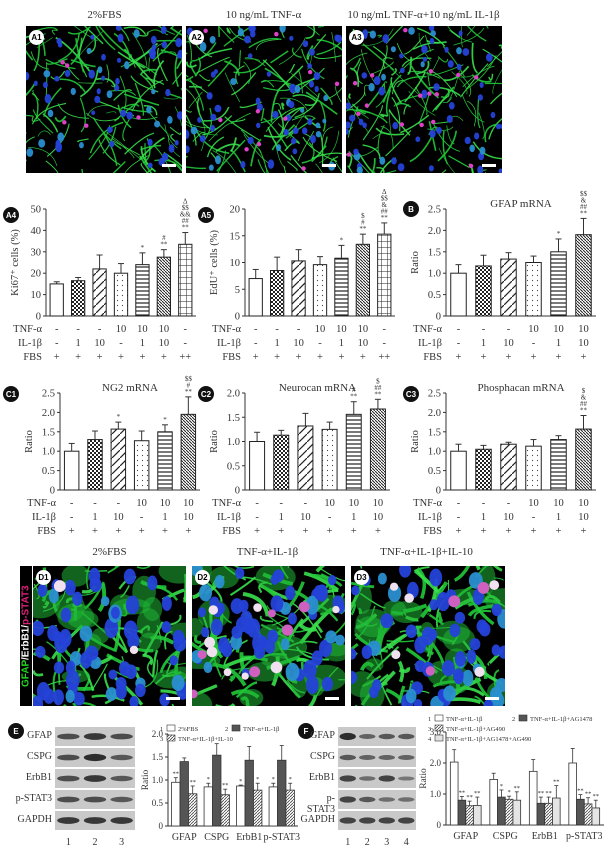 This screenshot has height=860, width=604. Describe the element at coordinates (428, 636) in the screenshot. I see `micrograph-d3: D3` at that location.